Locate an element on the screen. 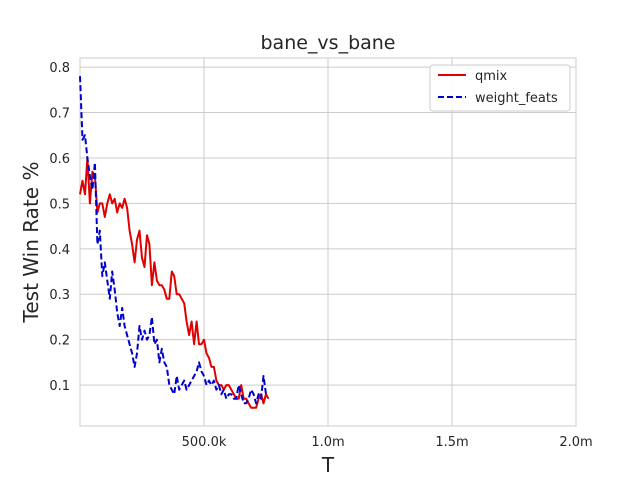  x-tick-label: 1.0m is located at coordinates (327, 442).